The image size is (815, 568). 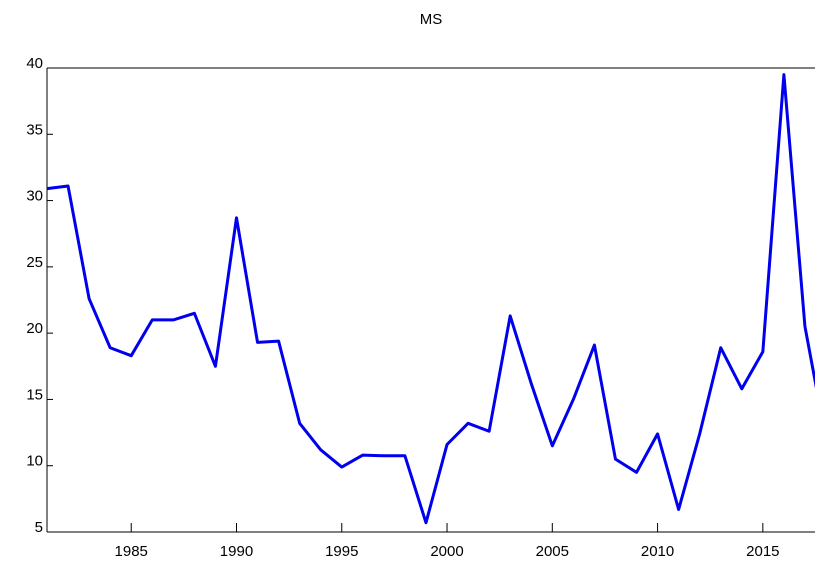 I want to click on x-tick-label: 2005, so click(x=552, y=551).